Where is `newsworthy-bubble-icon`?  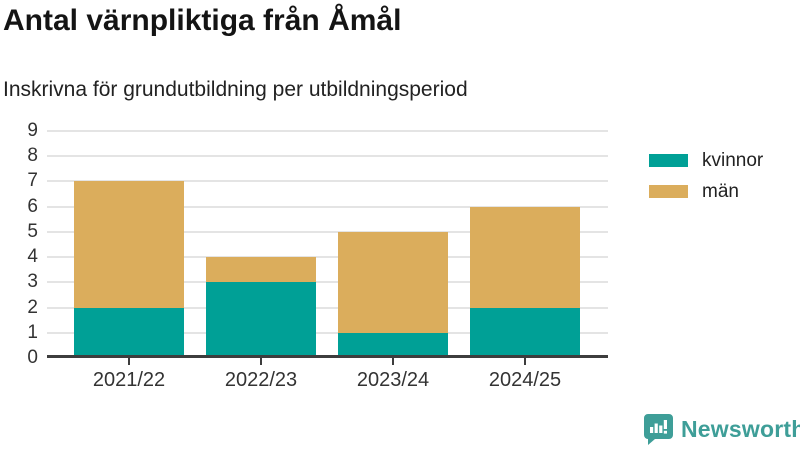
newsworthy-bubble-icon is located at coordinates (658, 429).